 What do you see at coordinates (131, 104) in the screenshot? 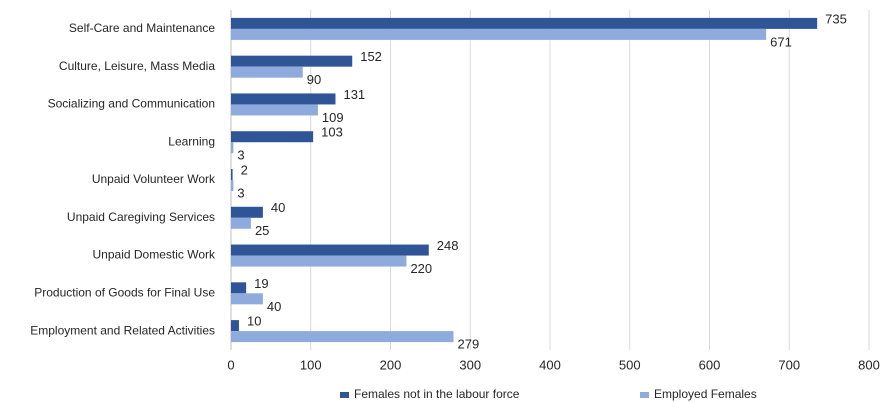
I see `y-tick-label: Socializing and Communication` at bounding box center [131, 104].